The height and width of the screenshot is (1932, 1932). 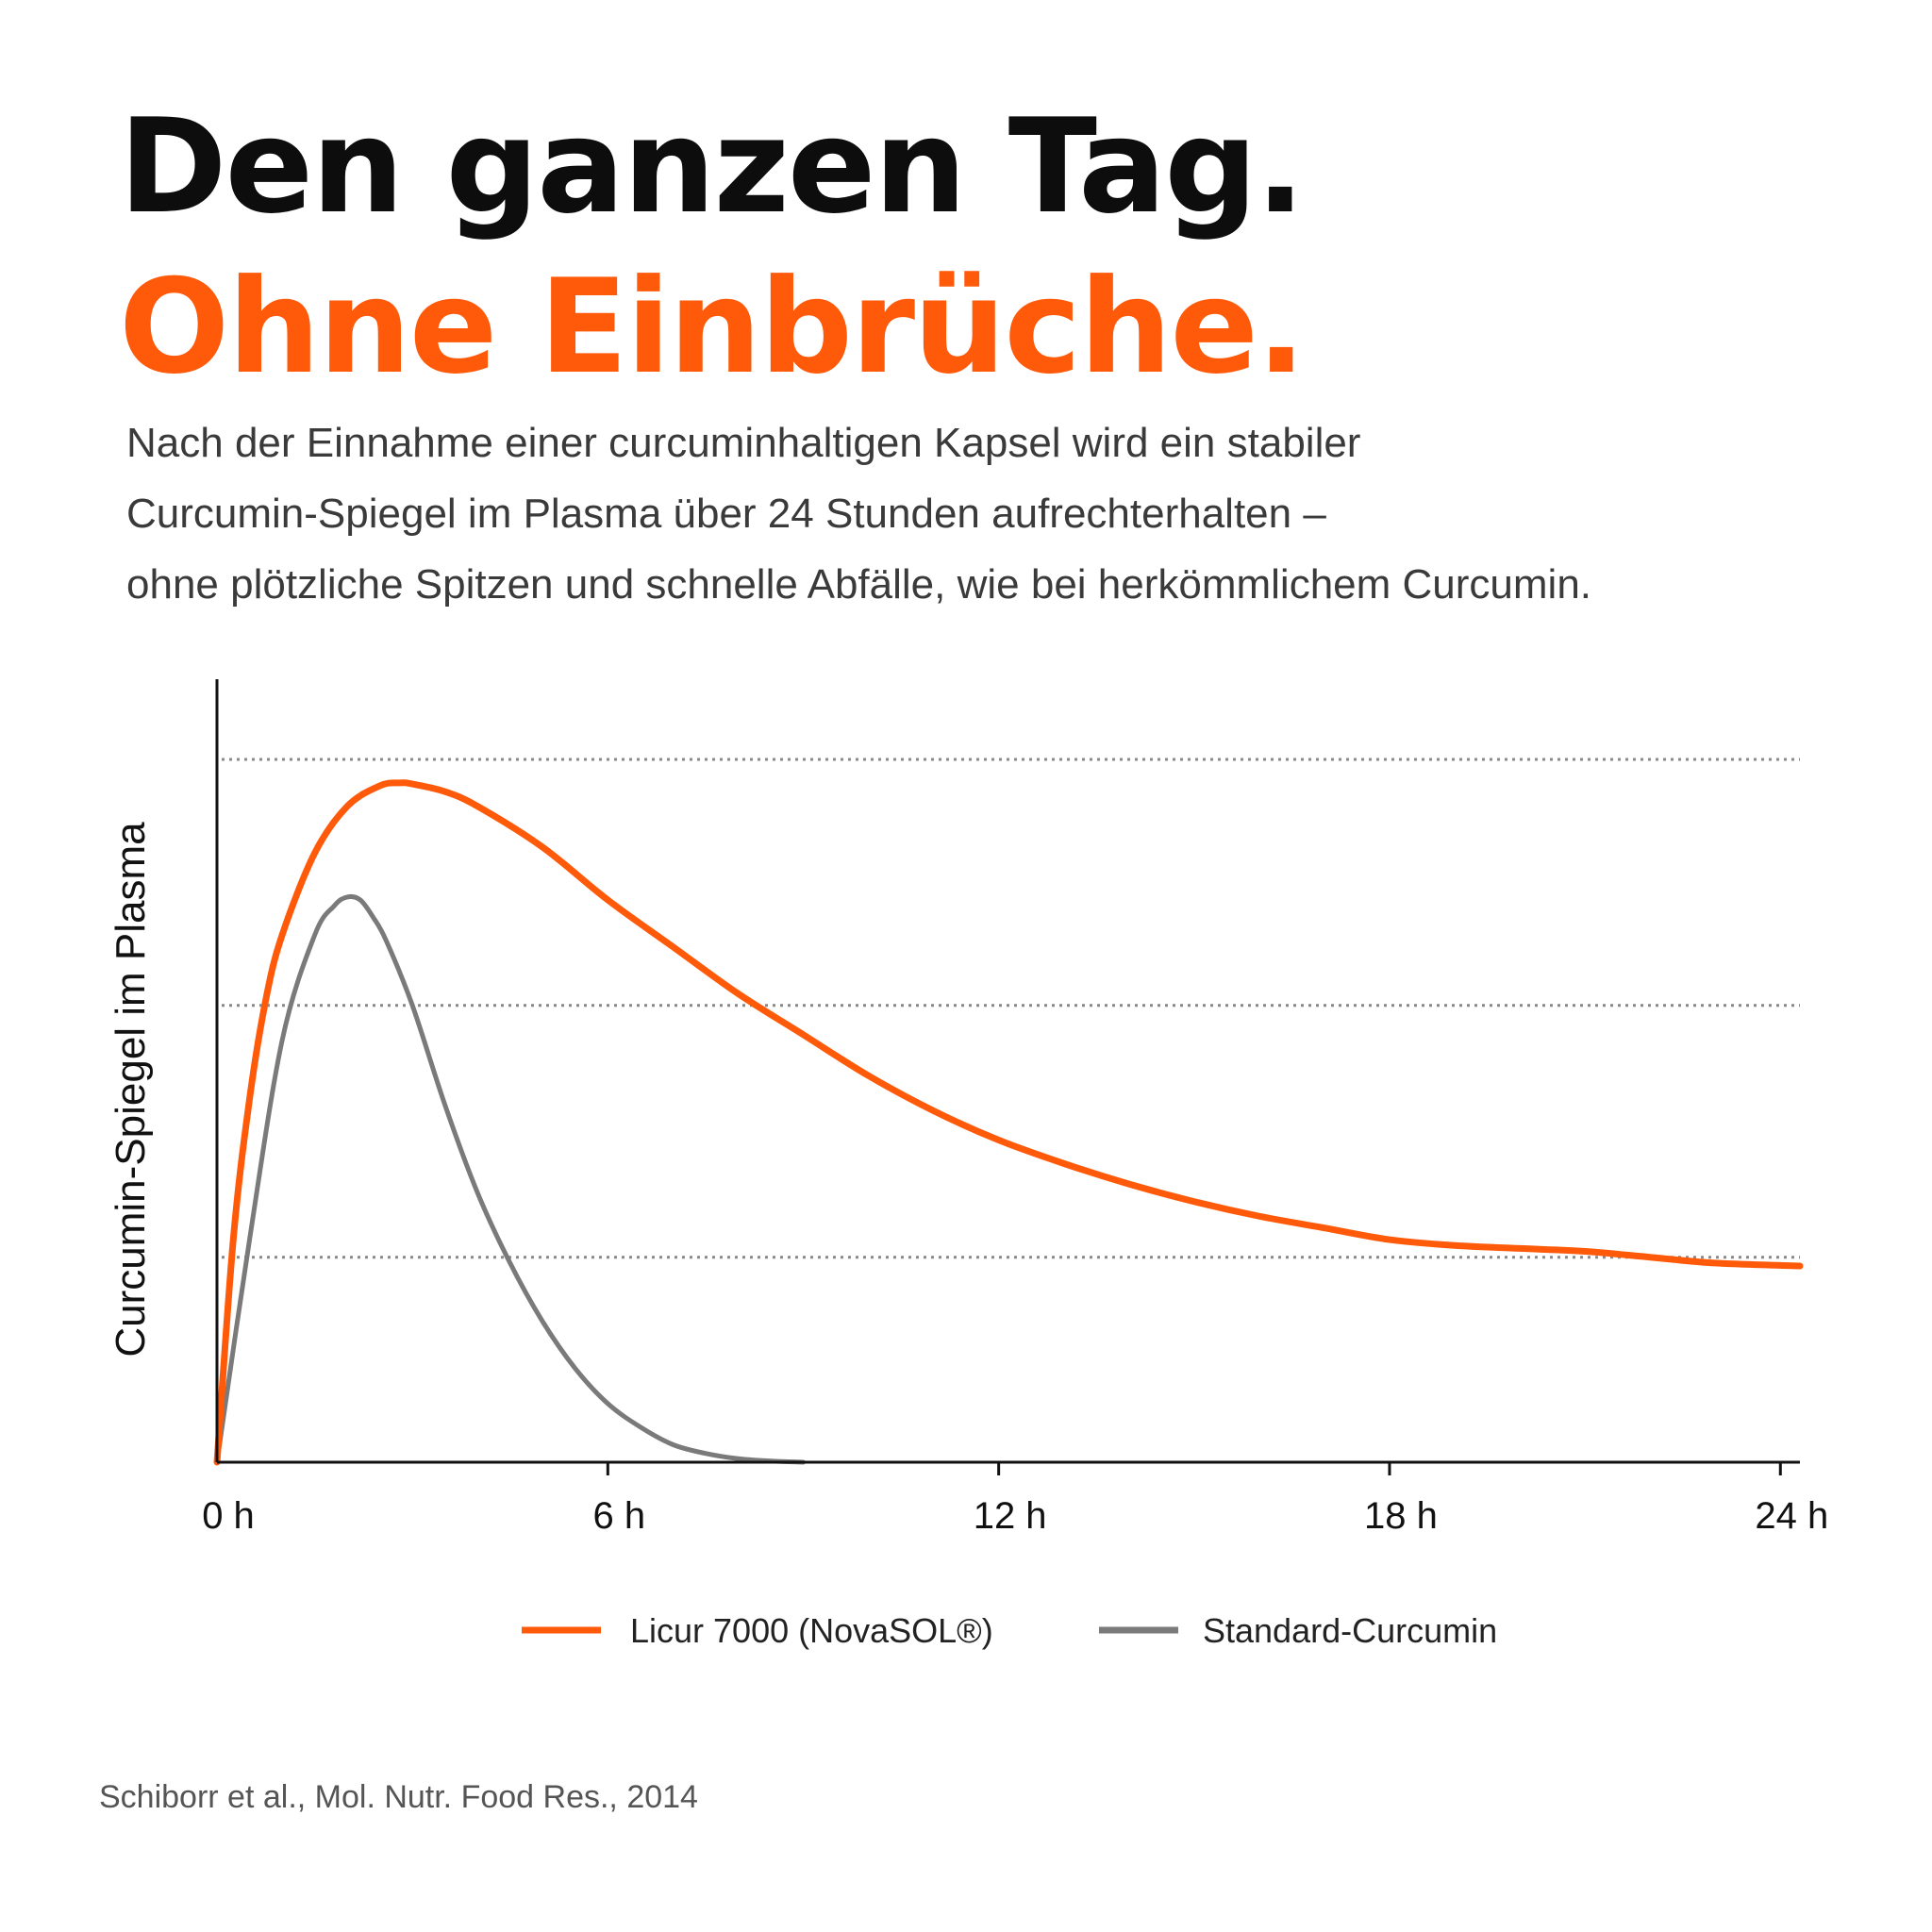 I want to click on x-ticks: 0 h 6 h 12 h 18 h 24 h, so click(x=1015, y=1500).